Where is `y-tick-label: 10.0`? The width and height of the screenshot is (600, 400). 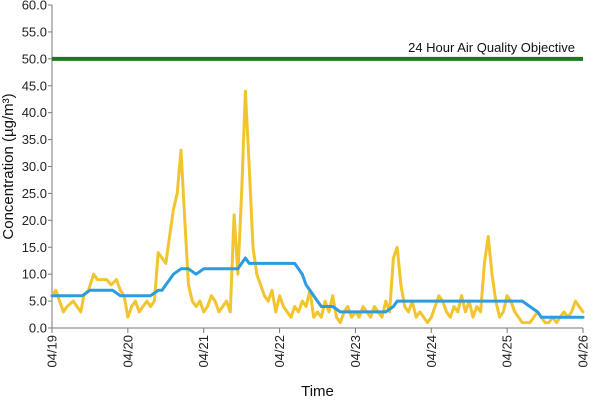 y-tick-label: 10.0 is located at coordinates (34, 274).